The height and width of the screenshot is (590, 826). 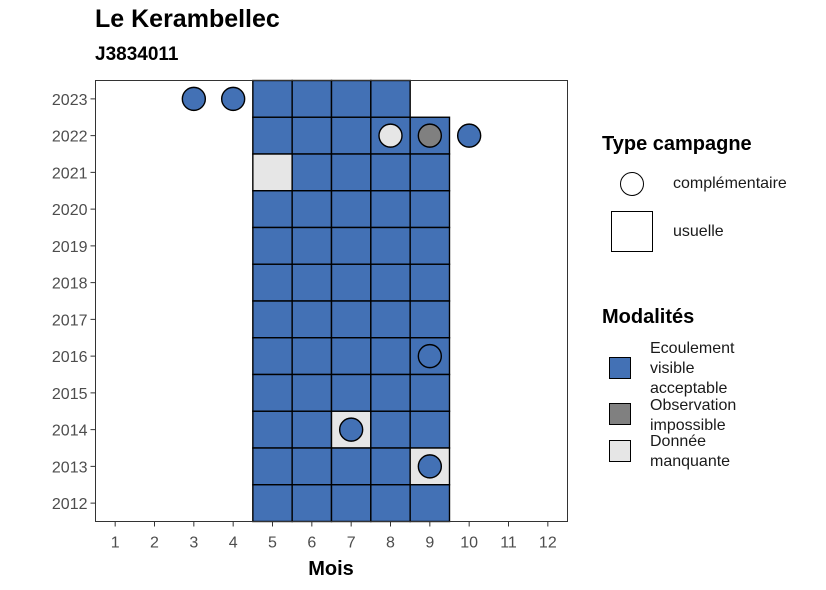 What do you see at coordinates (70, 173) in the screenshot?
I see `y-tick-label-2021: 2021` at bounding box center [70, 173].